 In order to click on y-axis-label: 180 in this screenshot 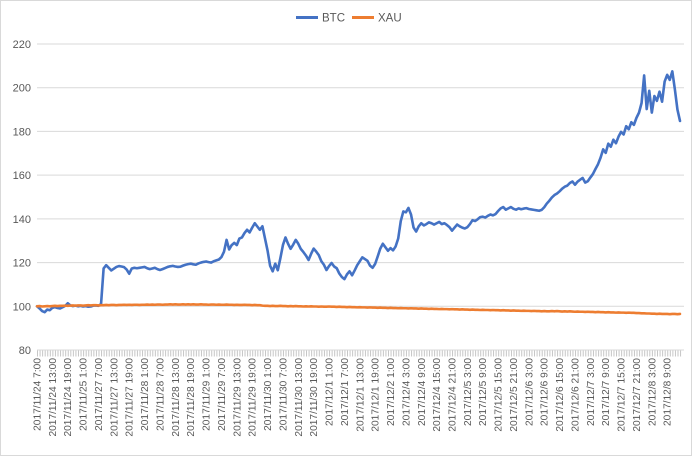, I will do `click(22, 132)`.